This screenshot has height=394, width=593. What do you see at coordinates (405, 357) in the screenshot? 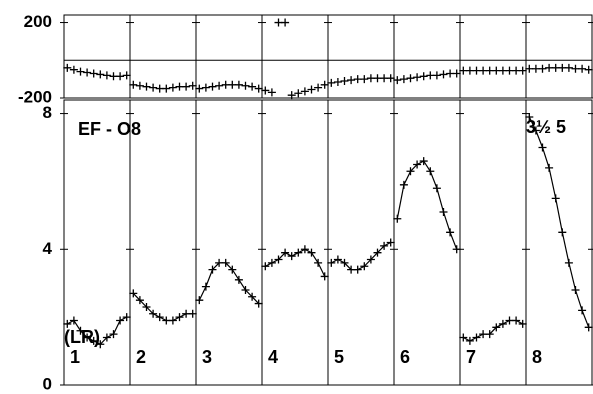
I see `segment-label: 6` at bounding box center [405, 357].